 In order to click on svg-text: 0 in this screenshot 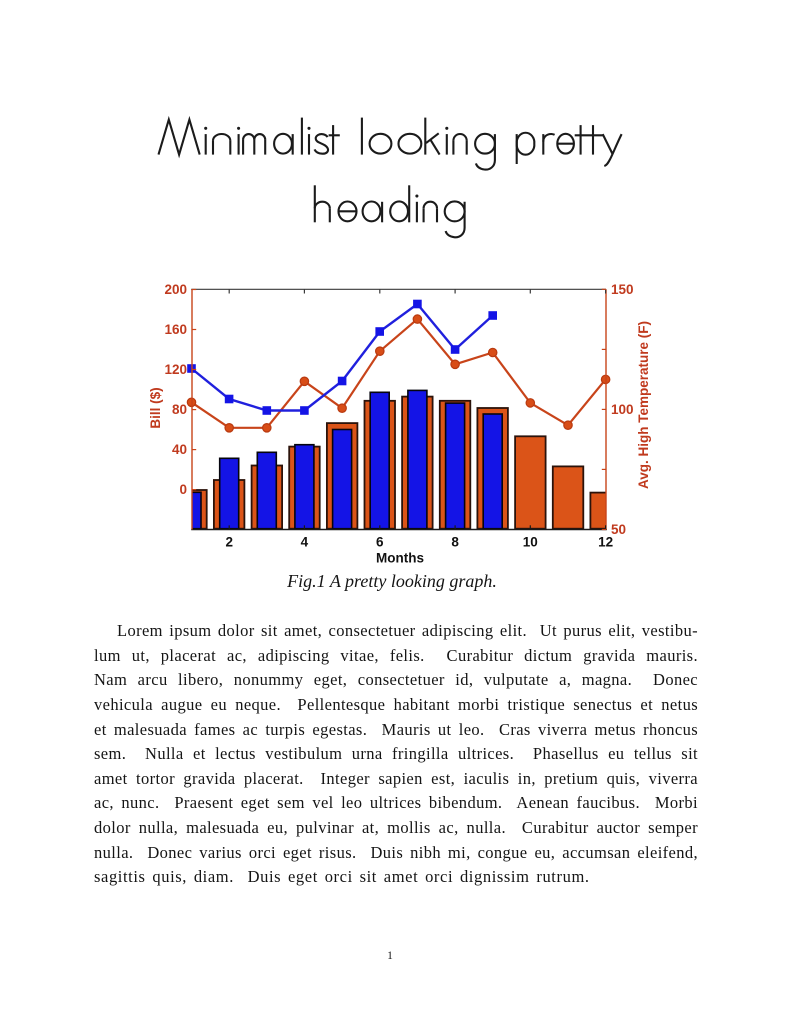, I will do `click(183, 489)`.